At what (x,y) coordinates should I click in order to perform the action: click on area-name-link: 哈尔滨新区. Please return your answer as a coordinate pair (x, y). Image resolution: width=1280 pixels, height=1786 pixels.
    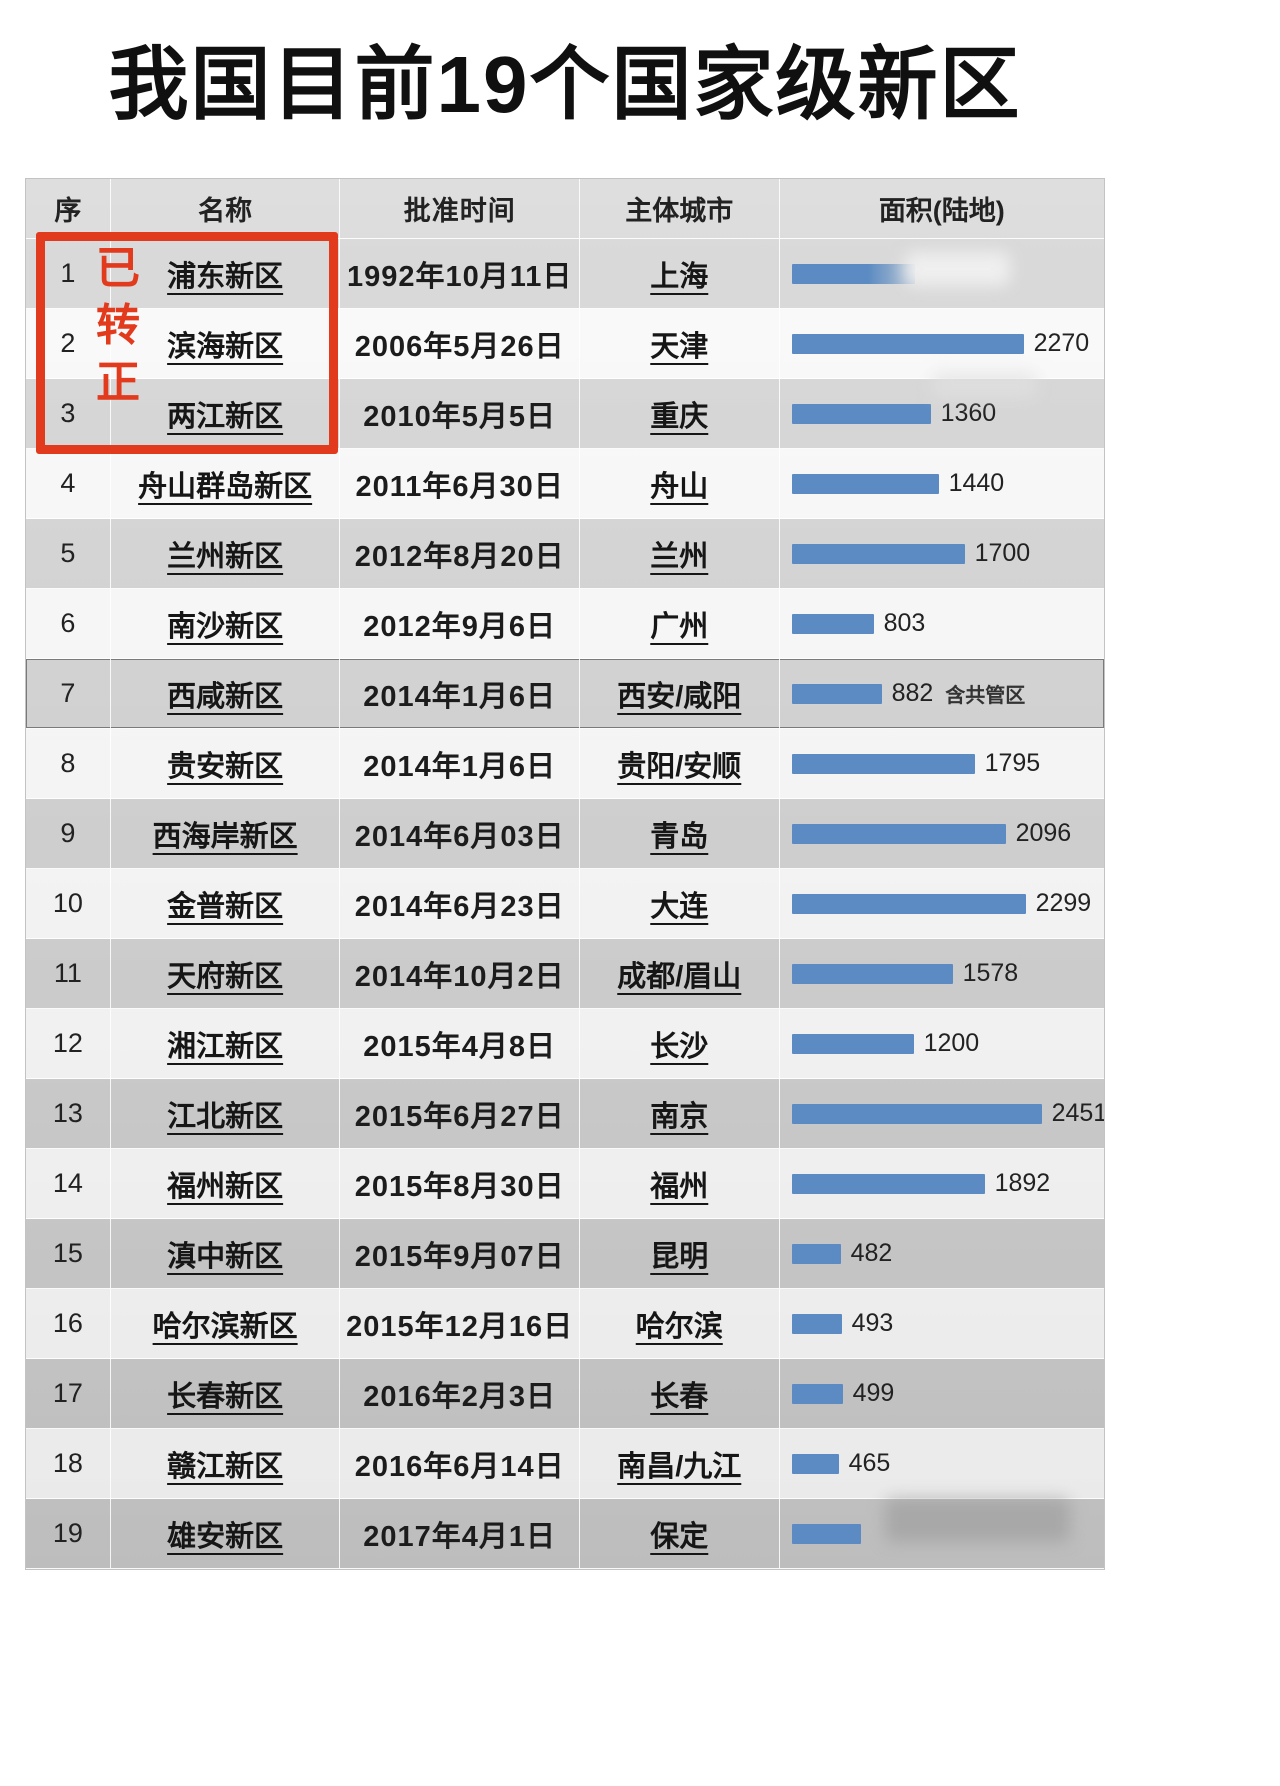
    Looking at the image, I should click on (225, 1326).